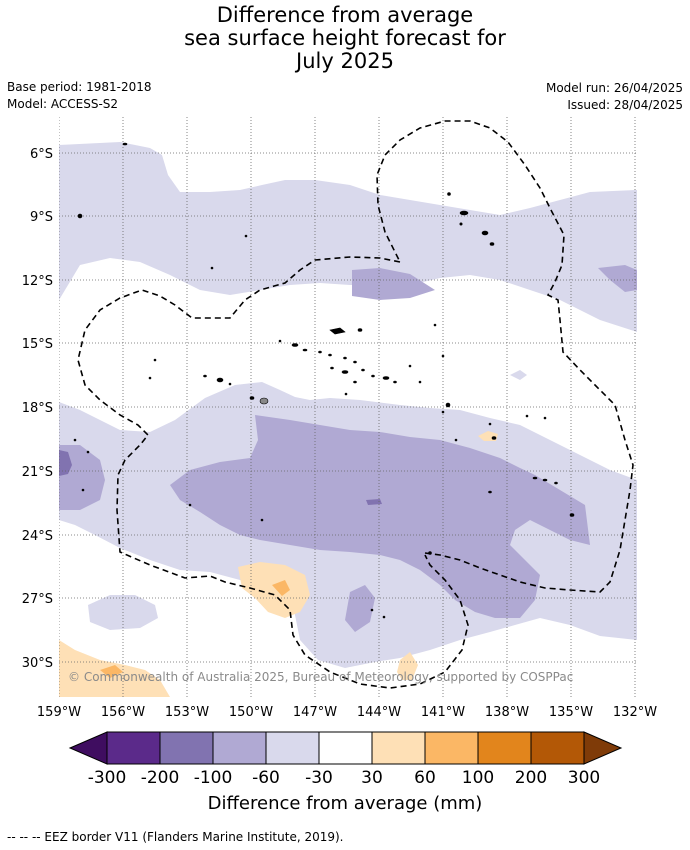 Image resolution: width=690 pixels, height=850 pixels. Describe the element at coordinates (37, 599) in the screenshot. I see `lat-label: 27°S` at that location.